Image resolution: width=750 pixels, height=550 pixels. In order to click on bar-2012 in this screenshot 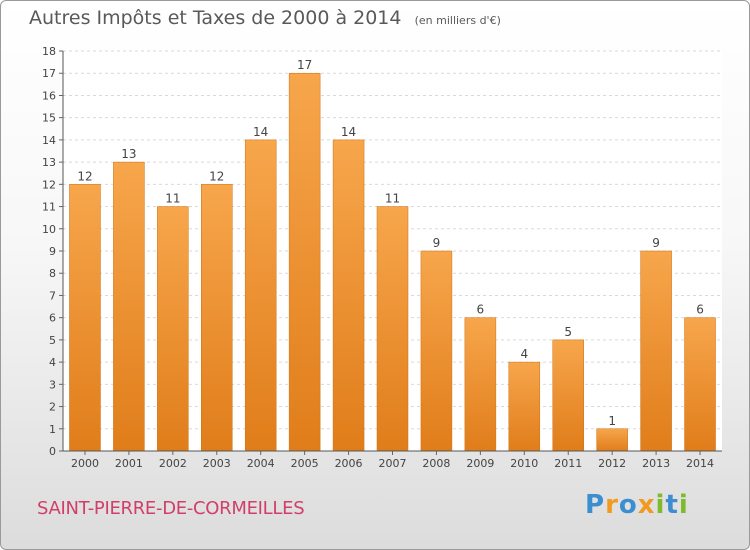, I will do `click(612, 440)`.